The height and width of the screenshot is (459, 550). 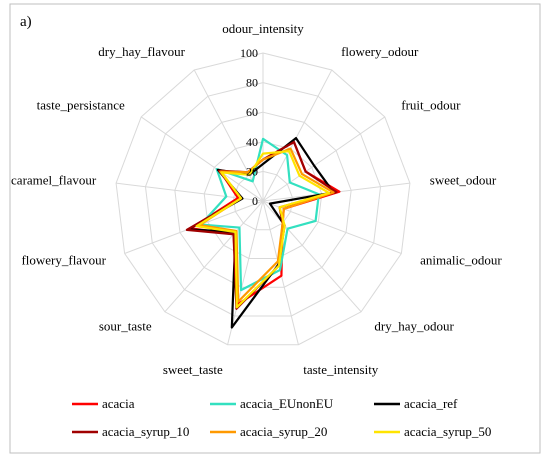 I want to click on category-label-flowery_flavour: flowery_flavour, so click(x=63, y=260).